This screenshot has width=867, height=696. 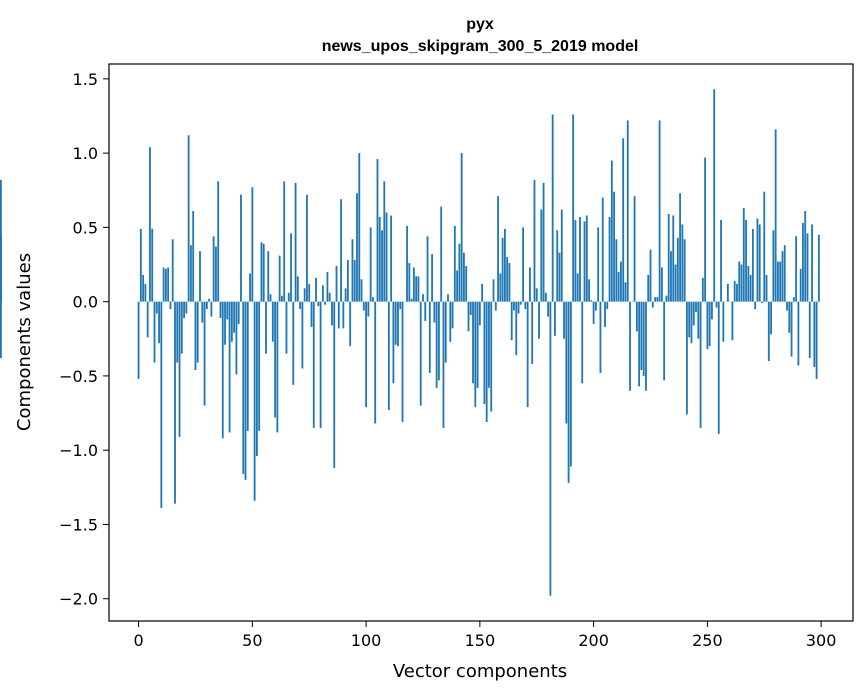 What do you see at coordinates (85, 153) in the screenshot?
I see `y-tick-label: 1.0` at bounding box center [85, 153].